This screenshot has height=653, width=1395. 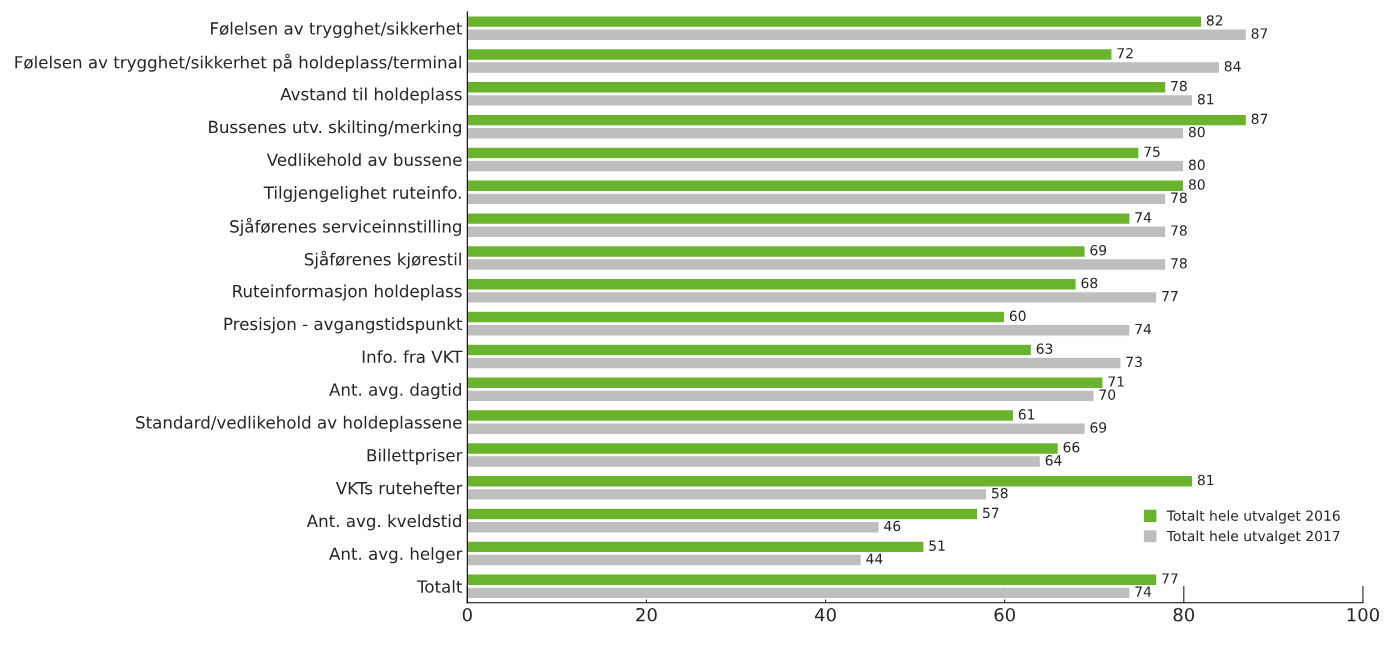 What do you see at coordinates (396, 555) in the screenshot?
I see `y-tick-label: Ant. avg. helger` at bounding box center [396, 555].